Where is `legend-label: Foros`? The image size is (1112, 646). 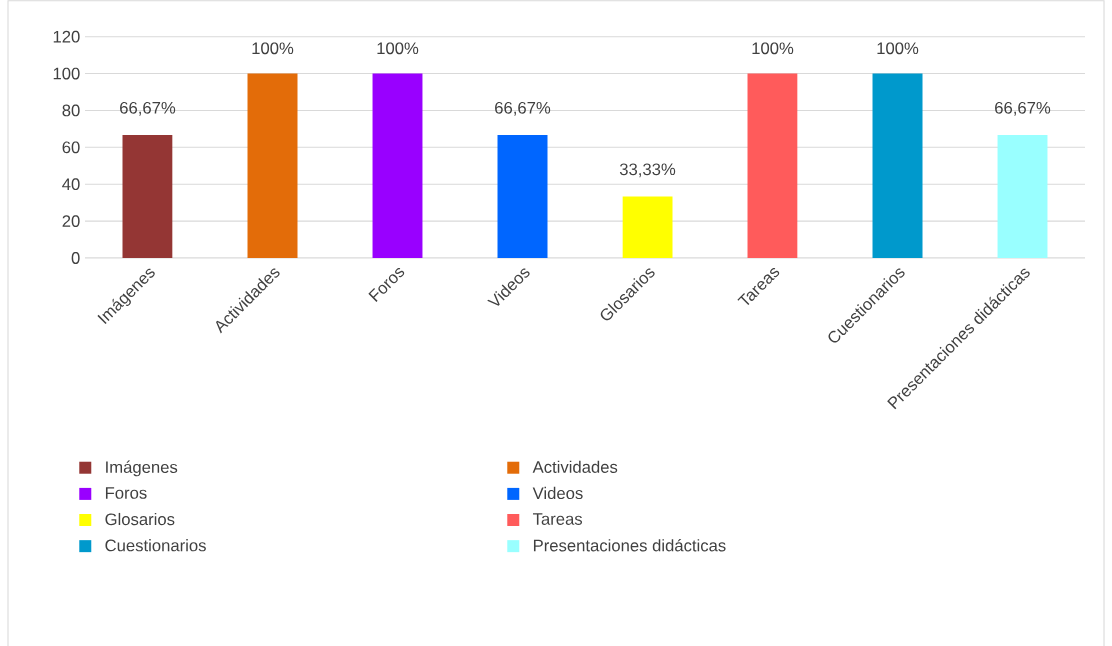 legend-label: Foros is located at coordinates (126, 493).